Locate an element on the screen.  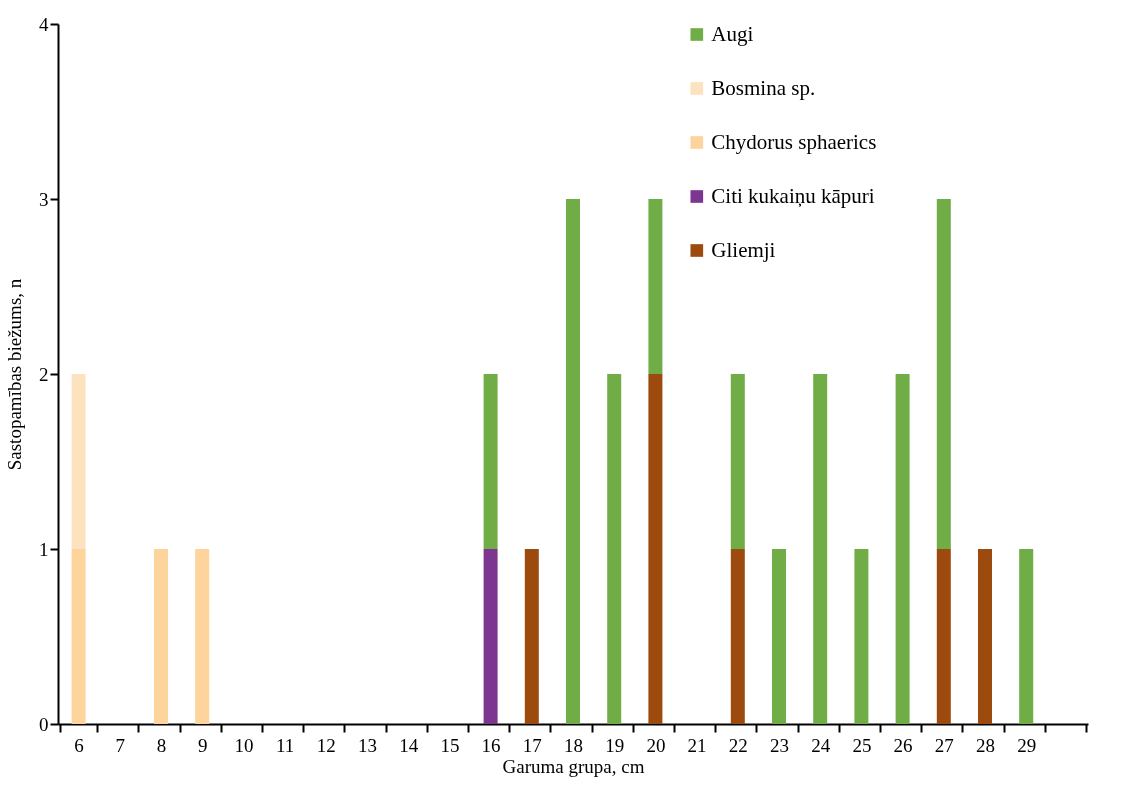
x-tick-label: 9 is located at coordinates (202, 745).